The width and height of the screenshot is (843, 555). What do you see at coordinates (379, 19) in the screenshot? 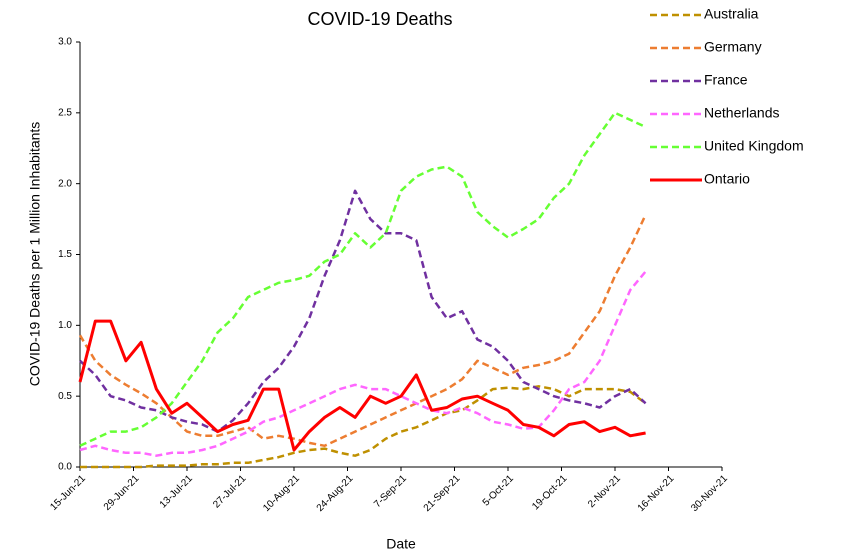
I see `chart-title: COVID-19 Deaths` at bounding box center [379, 19].